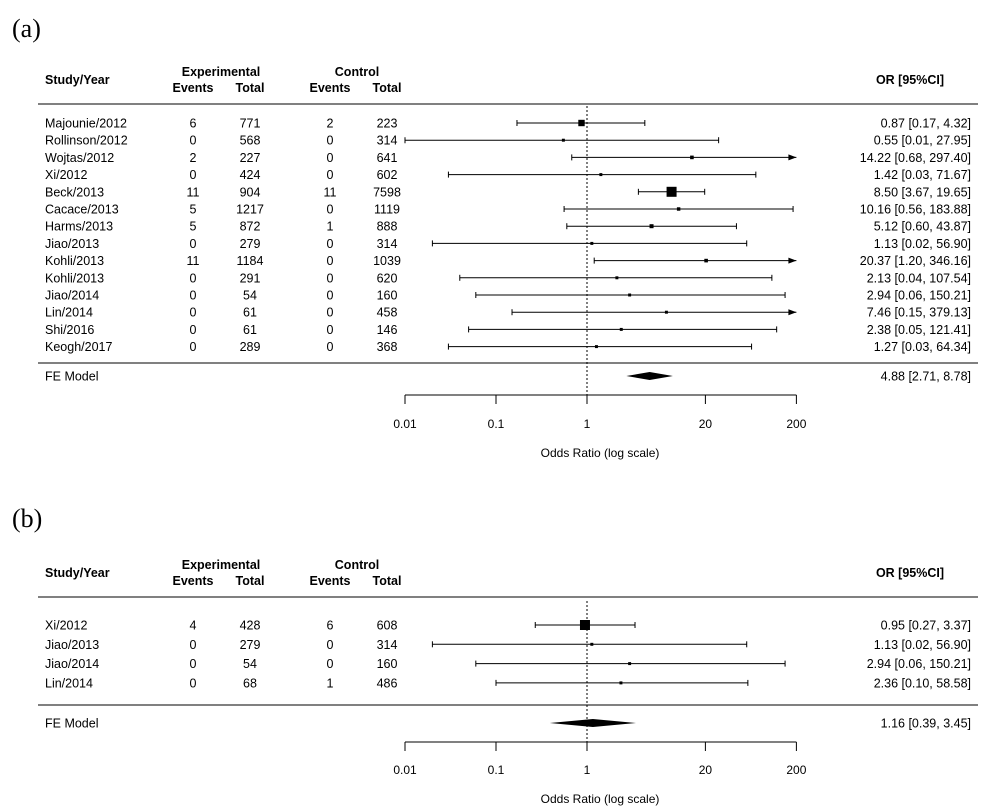  Describe the element at coordinates (926, 626) in the screenshot. I see `panel-b-or-ci-text: 0.95 [0.27, 3.37]` at that location.